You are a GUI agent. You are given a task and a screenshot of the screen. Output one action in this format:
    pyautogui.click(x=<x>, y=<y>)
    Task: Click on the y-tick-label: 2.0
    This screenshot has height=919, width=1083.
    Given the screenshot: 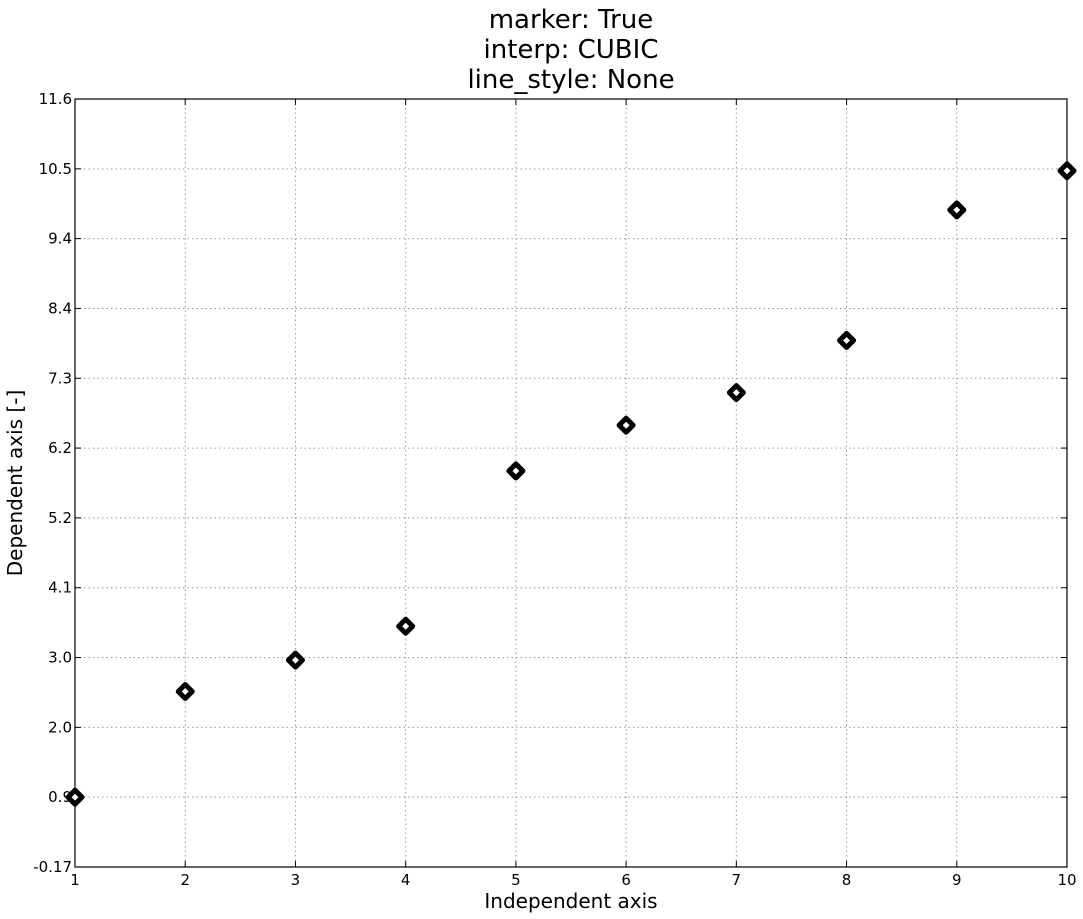 What is the action you would take?
    pyautogui.click(x=60, y=727)
    